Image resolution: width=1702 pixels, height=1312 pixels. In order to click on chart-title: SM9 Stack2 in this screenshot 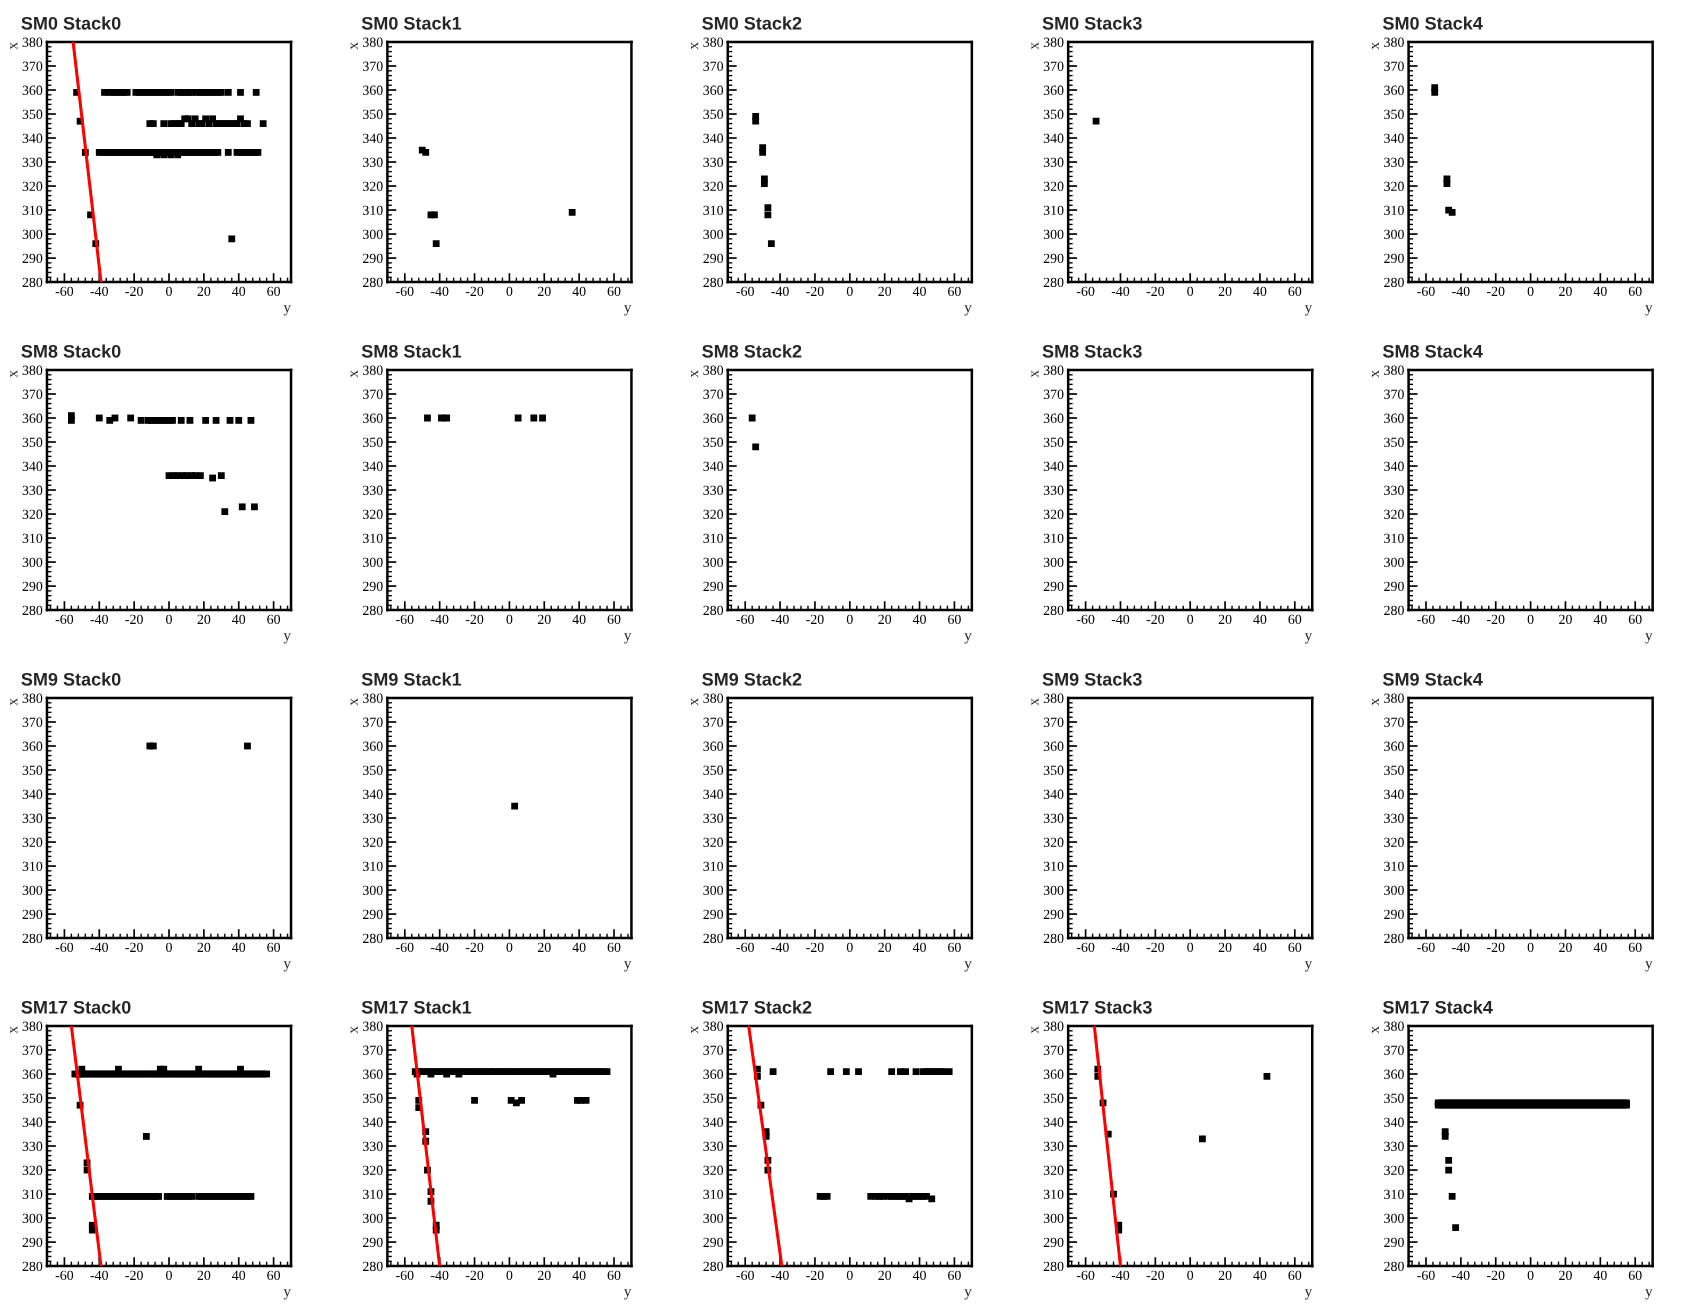, I will do `click(752, 679)`.